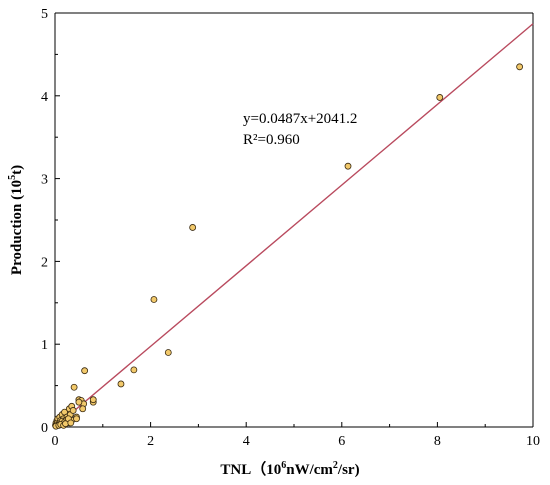 The image size is (550, 485). Describe the element at coordinates (341, 441) in the screenshot. I see `x-tick-label: 6` at that location.